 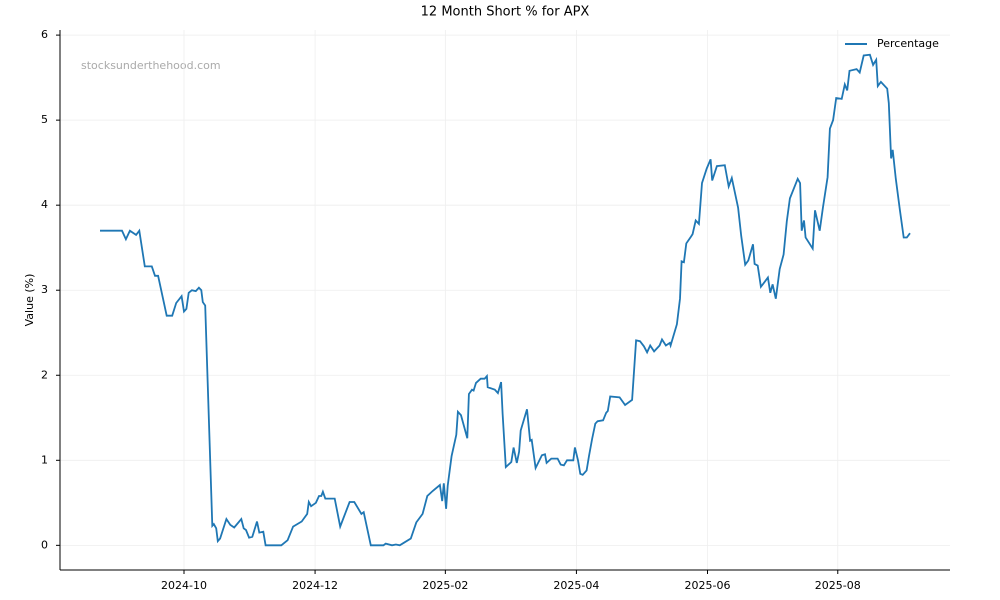 I want to click on y-tick-label: 5, so click(x=44, y=119).